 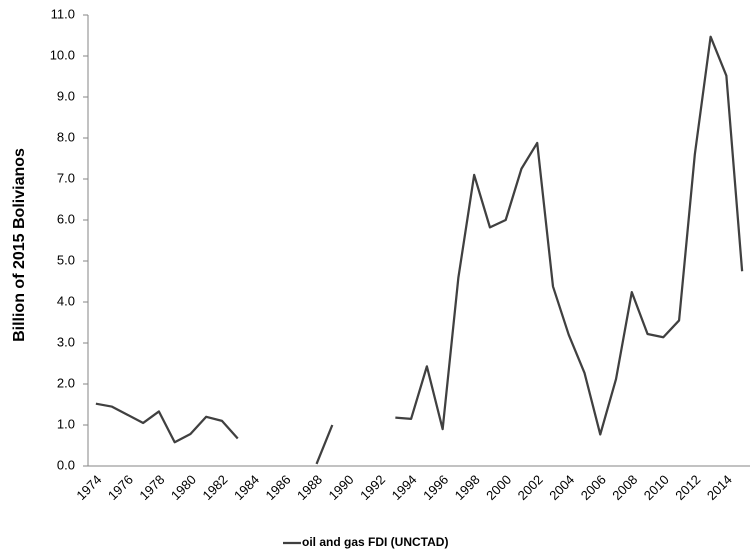 What do you see at coordinates (214, 487) in the screenshot?
I see `x-tick-label: 1982` at bounding box center [214, 487].